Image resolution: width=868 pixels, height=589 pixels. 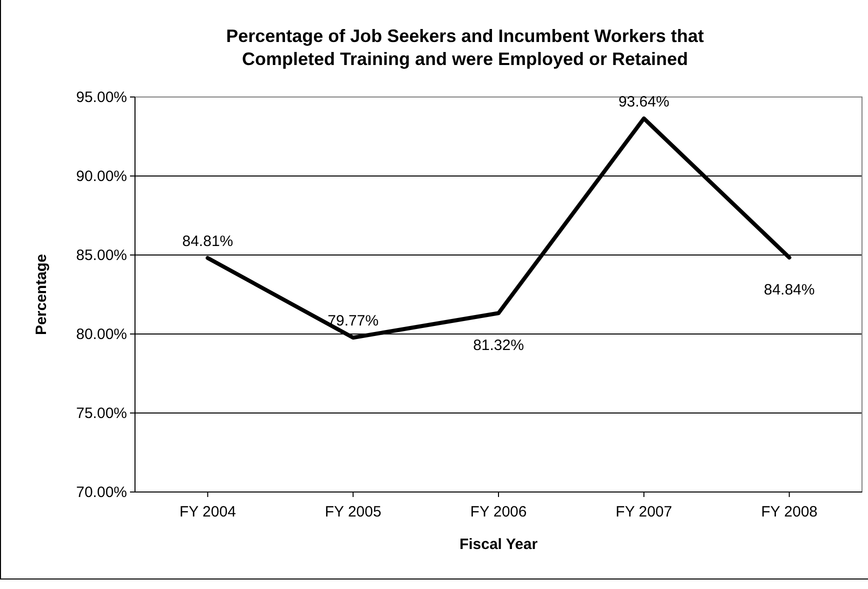 I want to click on y-tick-label: 95.00%, so click(x=101, y=97).